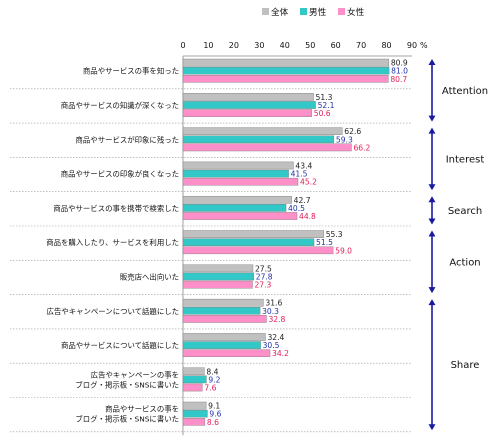 The width and height of the screenshot is (500, 438). I want to click on category-label: 商品やサービスの事を携帯で検索した, so click(116, 208).